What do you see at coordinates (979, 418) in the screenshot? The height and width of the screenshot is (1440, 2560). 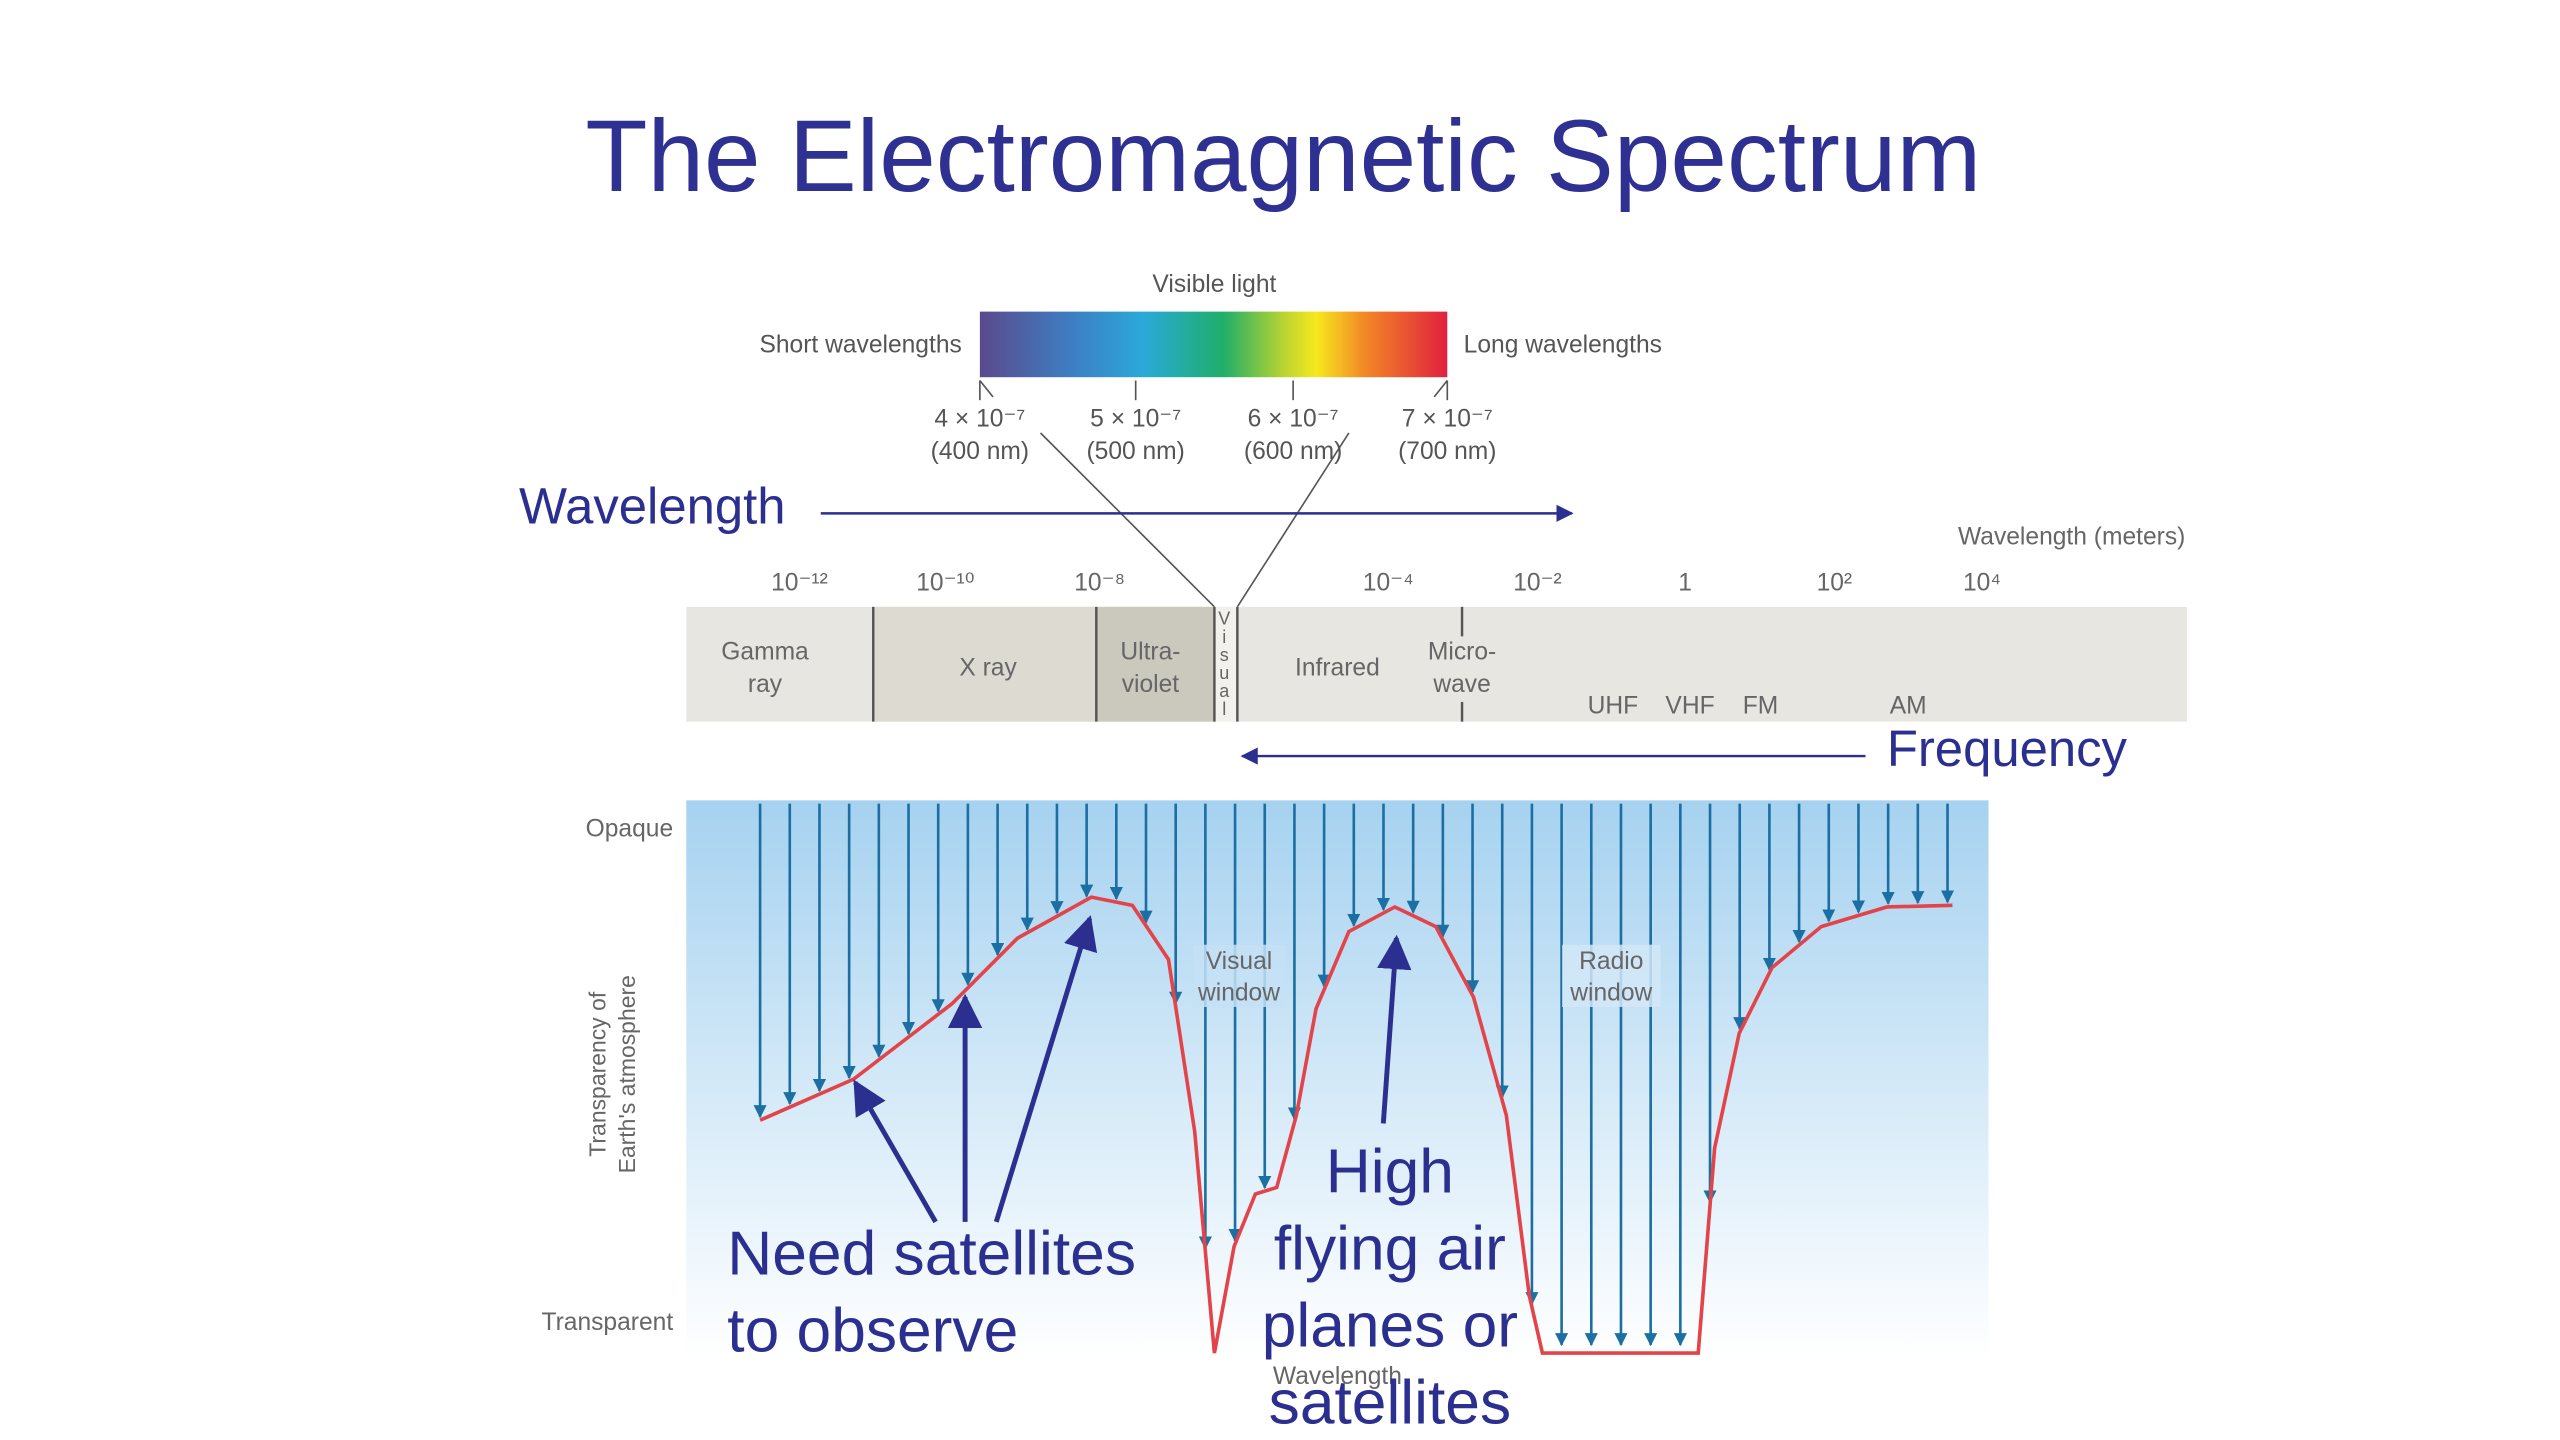 I see `visible-tick: 4 × 10⁻⁷` at bounding box center [979, 418].